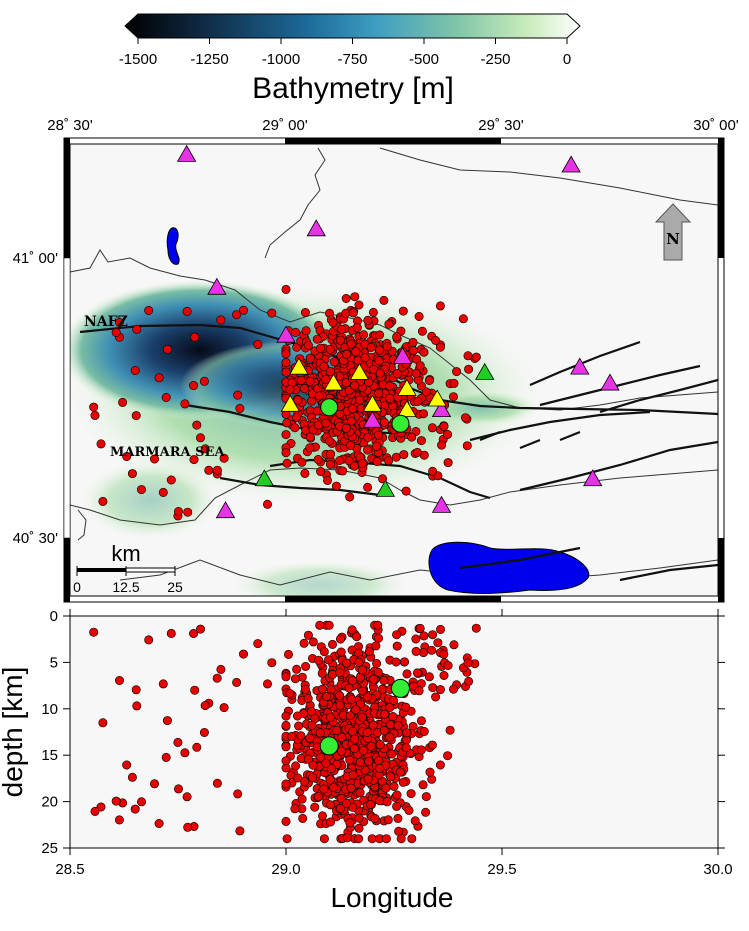 This screenshot has width=749, height=931. Describe the element at coordinates (106, 322) in the screenshot. I see `fault-label: NAFZ` at that location.